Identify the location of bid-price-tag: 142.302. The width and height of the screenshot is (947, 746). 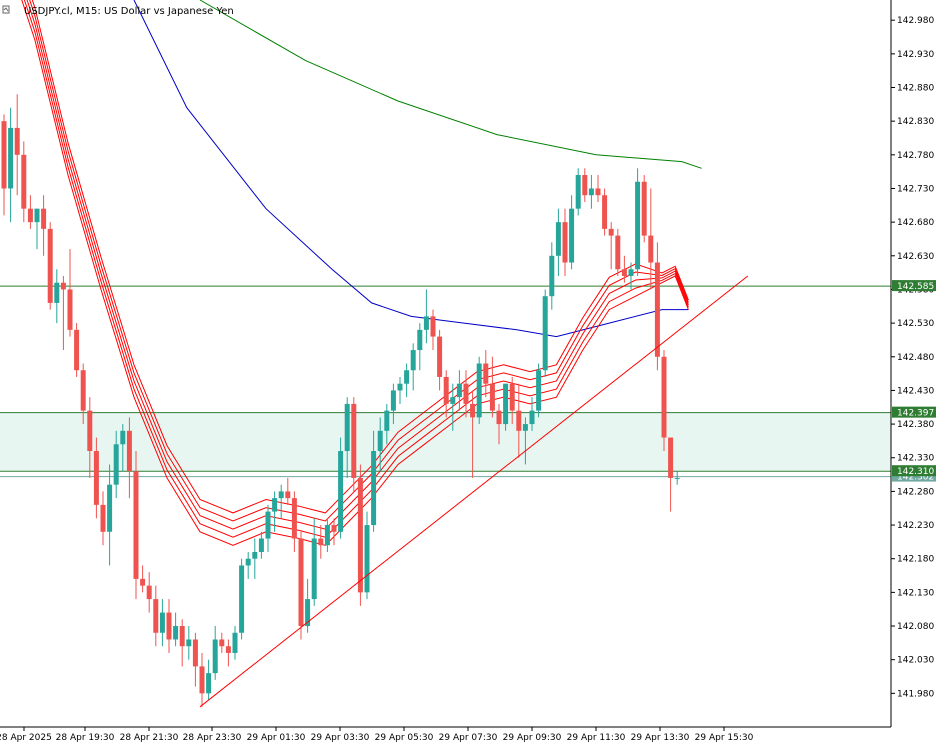
(915, 478).